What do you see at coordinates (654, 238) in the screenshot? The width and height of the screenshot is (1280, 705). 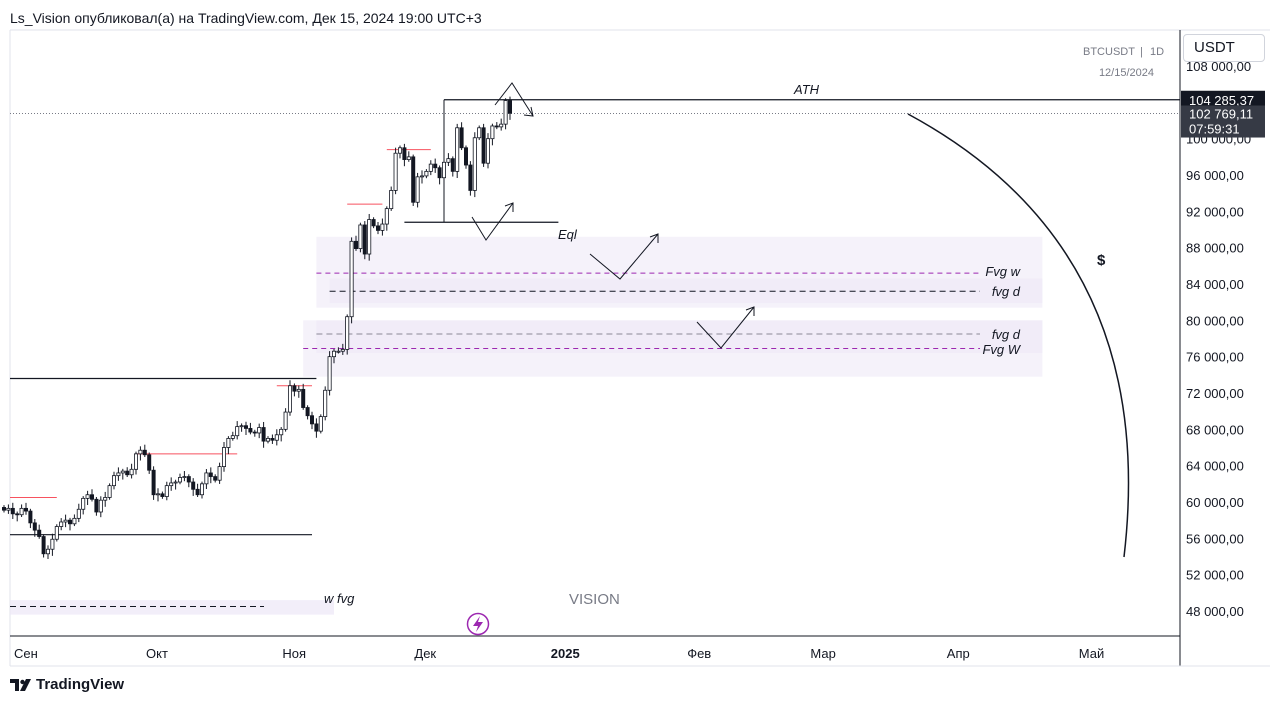 I see `projection-arrowhead-fvg-w` at bounding box center [654, 238].